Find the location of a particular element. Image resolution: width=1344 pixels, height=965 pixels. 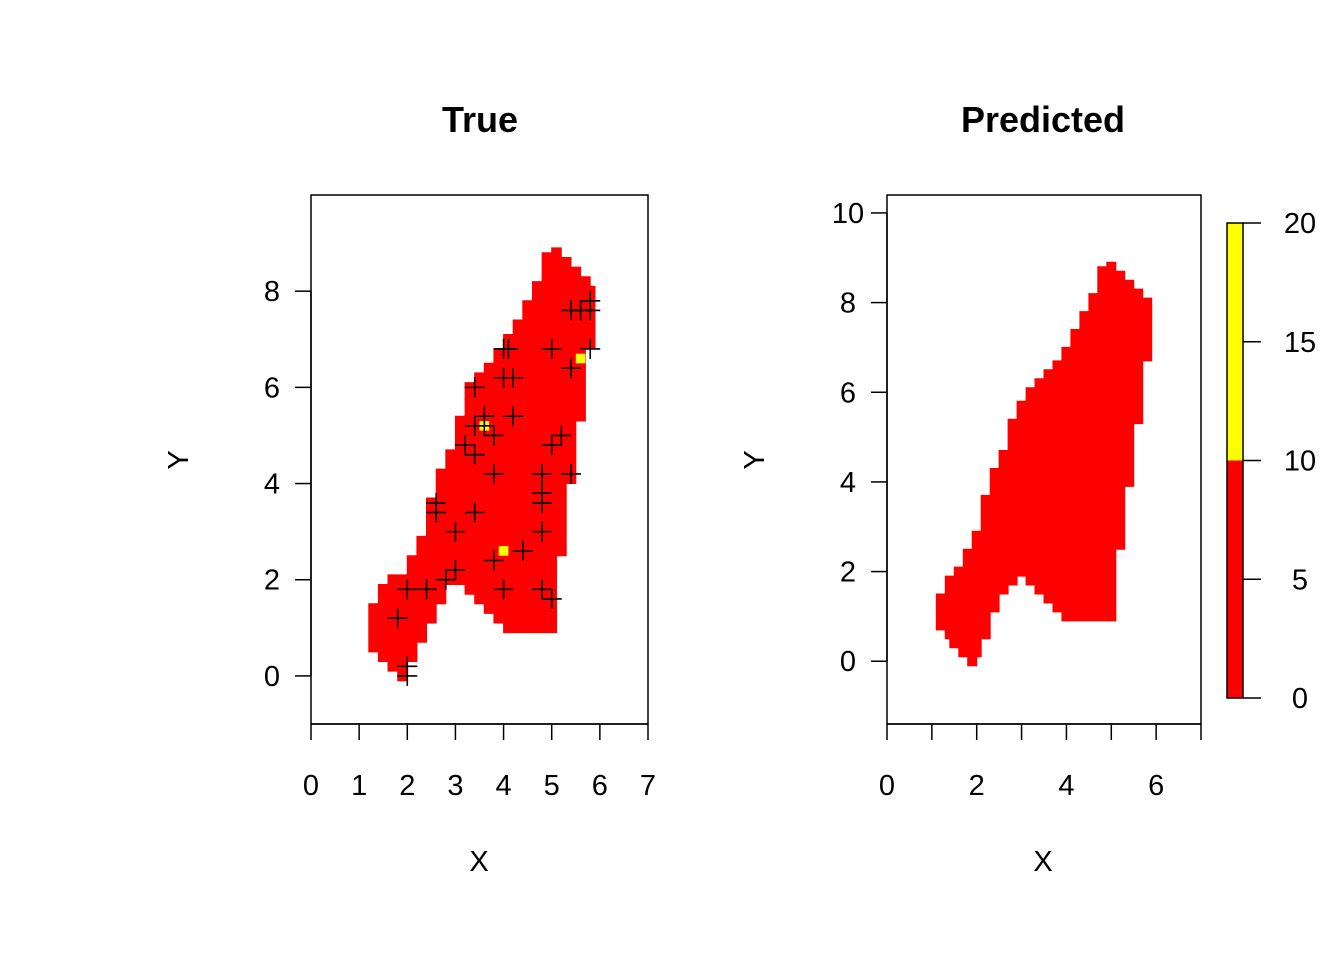

x-axis-label-true: X is located at coordinates (478, 862).